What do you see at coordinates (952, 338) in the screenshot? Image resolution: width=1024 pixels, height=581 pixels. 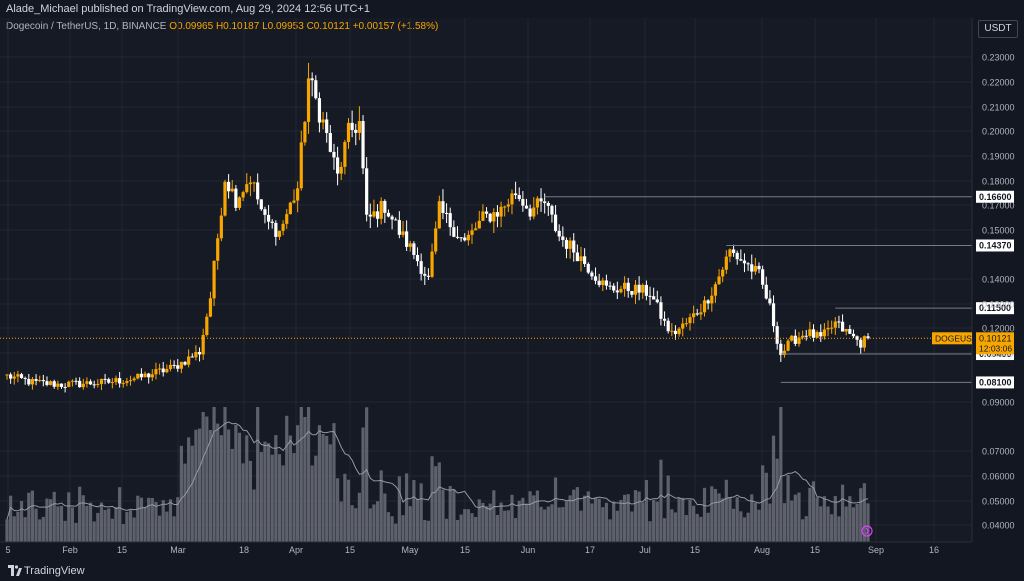 I see `symbol-tag-bg` at bounding box center [952, 338].